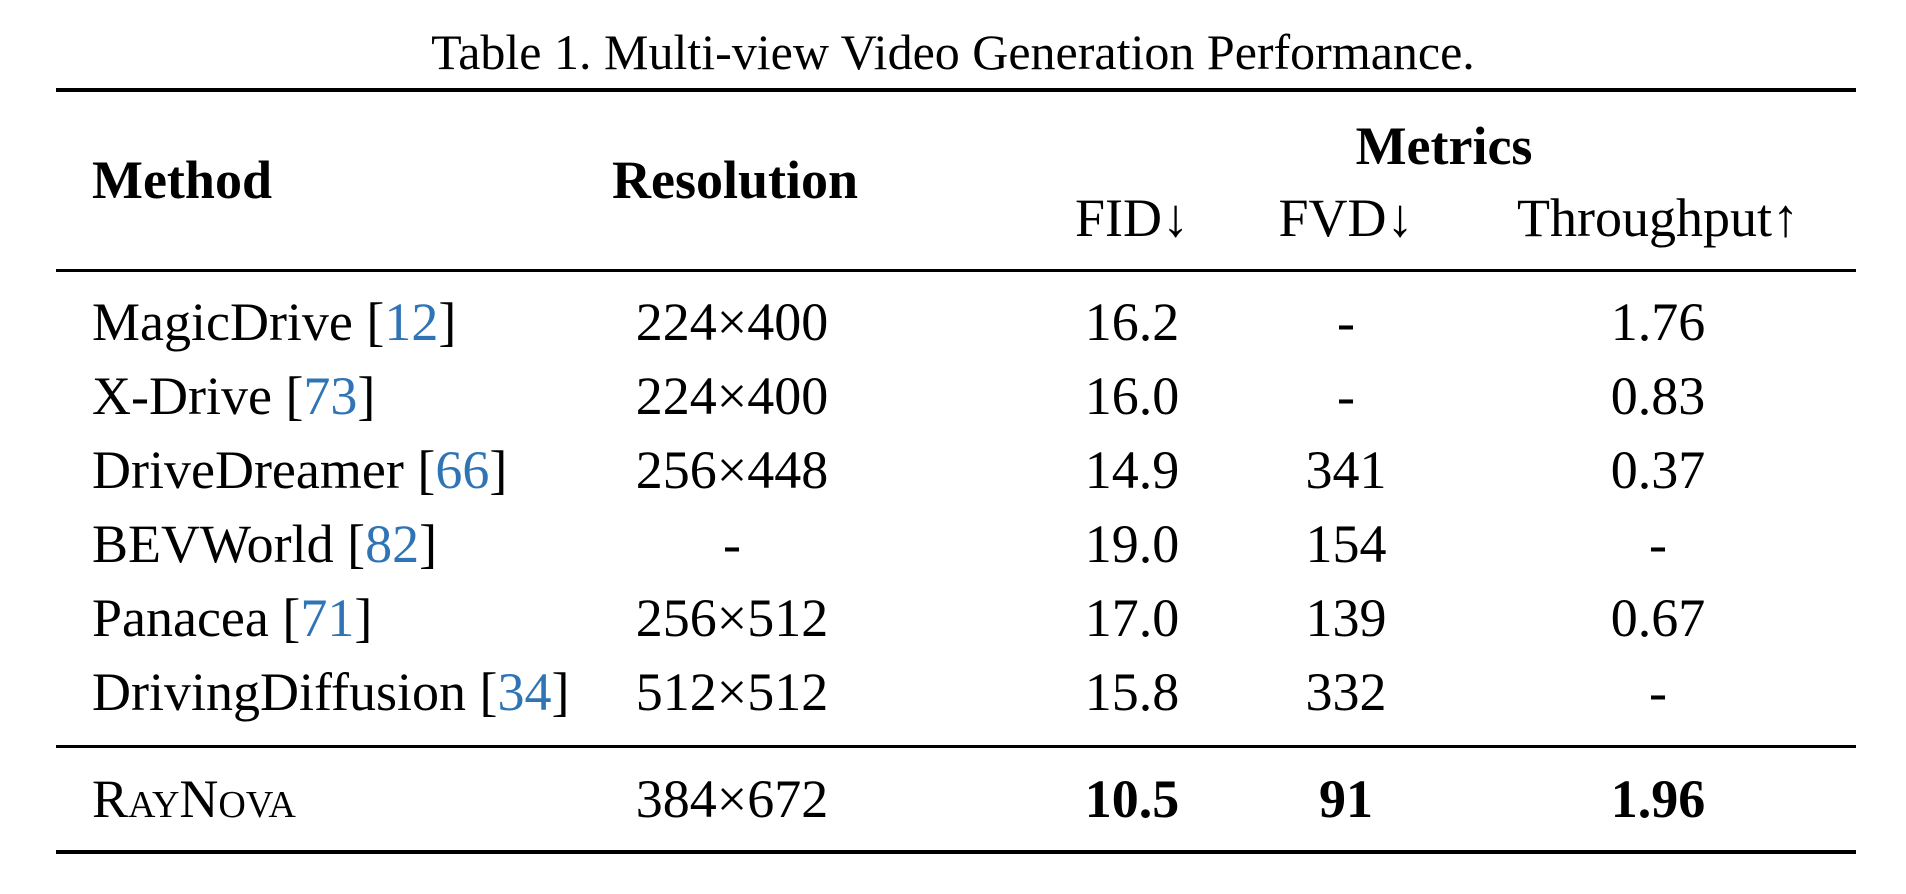 This screenshot has height=894, width=1906. Describe the element at coordinates (1132, 799) in the screenshot. I see `ours-fid: 10.5` at that location.